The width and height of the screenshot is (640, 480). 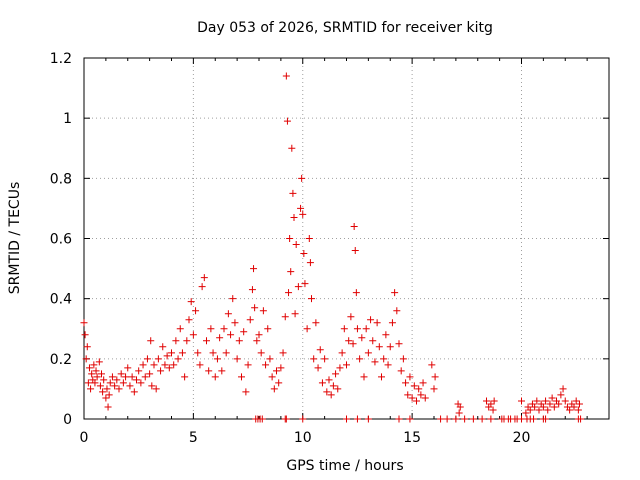 What do you see at coordinates (61, 360) in the screenshot?
I see `y-tick-label: 0.2` at bounding box center [61, 360].